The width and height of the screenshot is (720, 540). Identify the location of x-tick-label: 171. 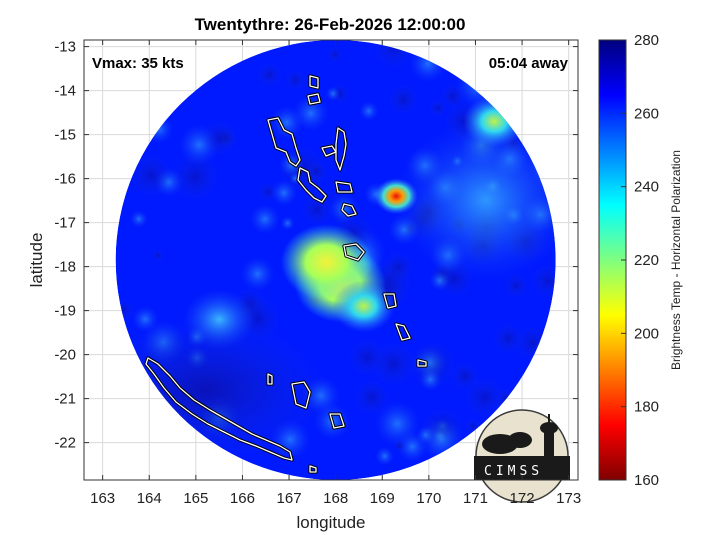
(475, 498).